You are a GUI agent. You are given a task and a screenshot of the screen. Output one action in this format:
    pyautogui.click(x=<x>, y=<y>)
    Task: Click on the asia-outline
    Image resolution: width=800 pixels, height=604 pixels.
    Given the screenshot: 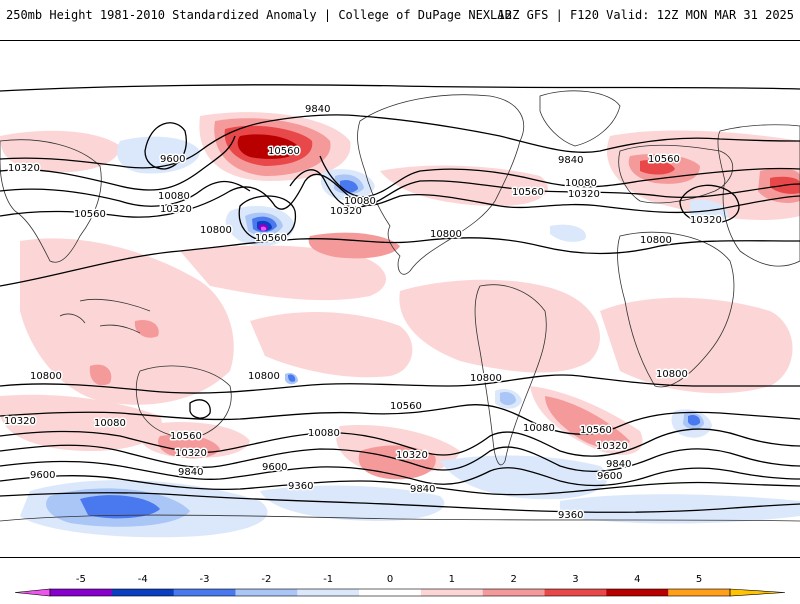 What is the action you would take?
    pyautogui.click(x=758, y=195)
    